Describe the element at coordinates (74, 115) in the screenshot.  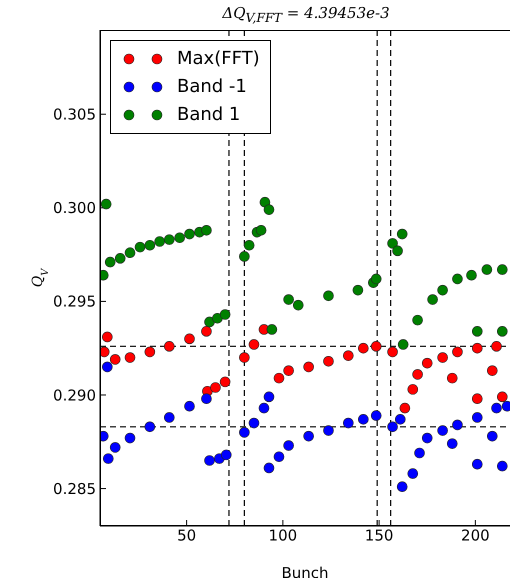
I see `y-tick-label: 0.305` at that location.